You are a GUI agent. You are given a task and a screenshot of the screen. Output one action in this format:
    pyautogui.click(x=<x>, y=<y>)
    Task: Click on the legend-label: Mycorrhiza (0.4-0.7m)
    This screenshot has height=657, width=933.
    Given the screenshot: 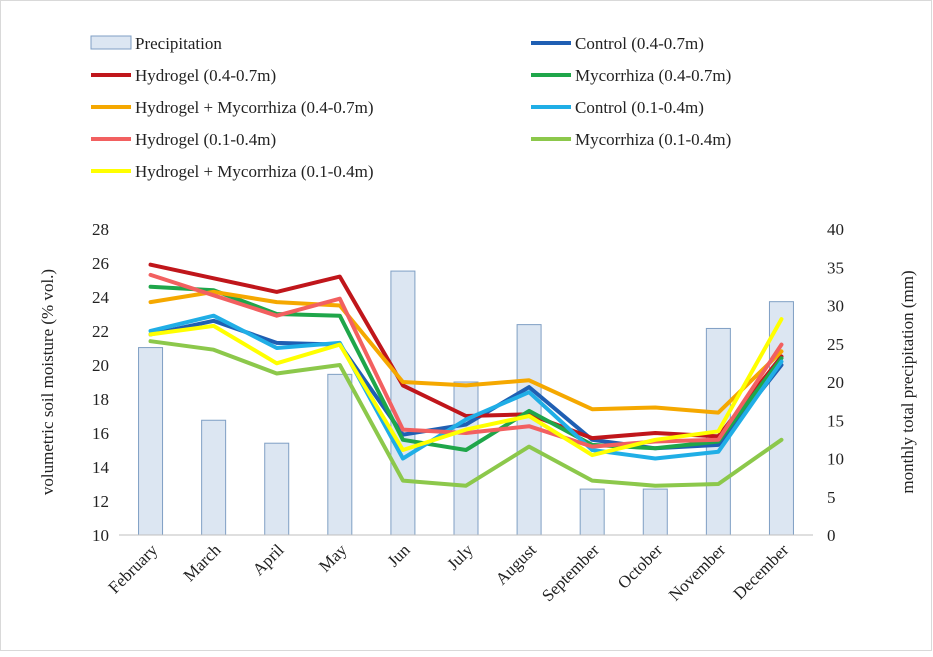 What is the action you would take?
    pyautogui.click(x=653, y=75)
    